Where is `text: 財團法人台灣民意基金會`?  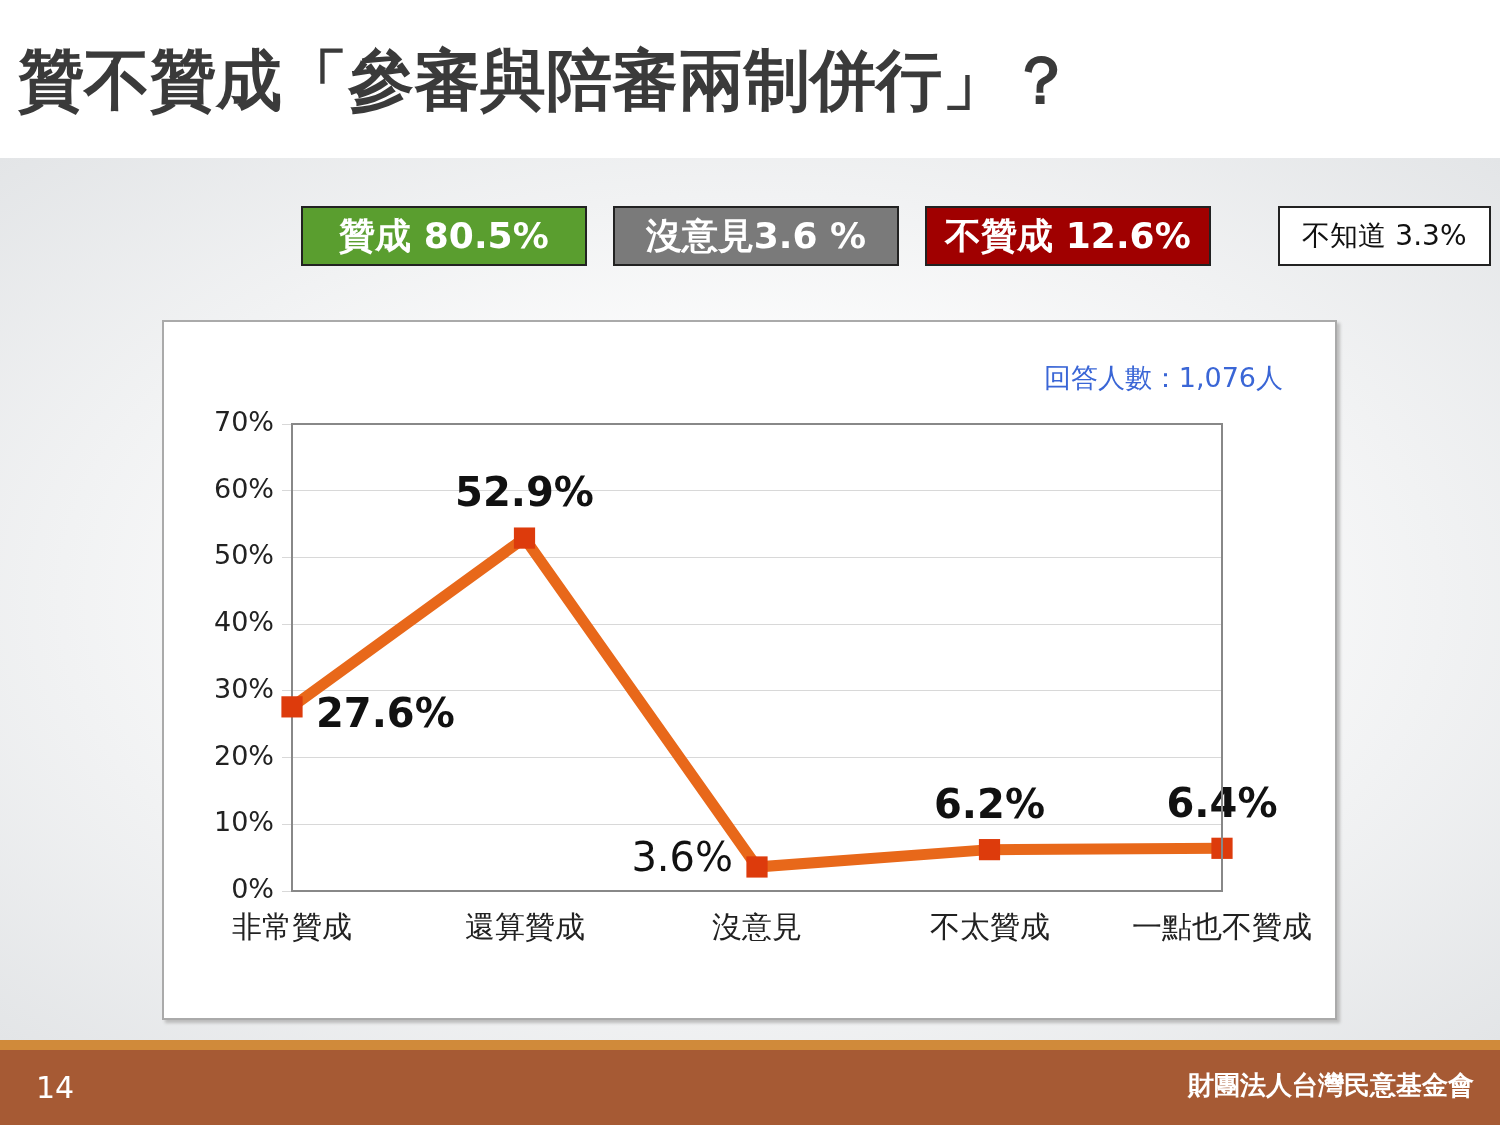
text: 財團法人台灣民意基金會 is located at coordinates (1331, 1085).